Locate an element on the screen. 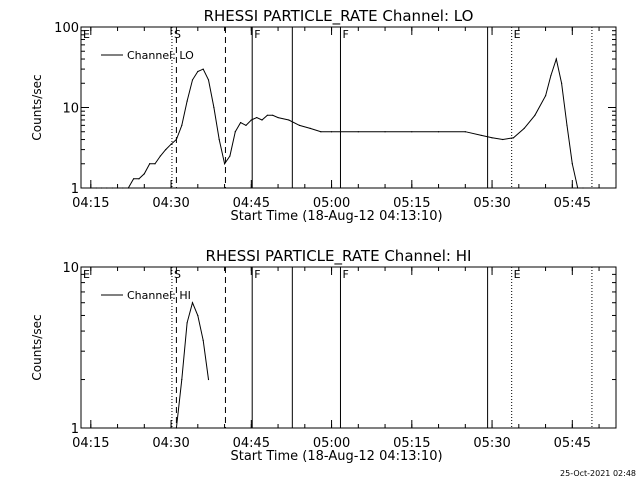 The height and width of the screenshot is (480, 640). y-tick-label: 100 is located at coordinates (66, 28).